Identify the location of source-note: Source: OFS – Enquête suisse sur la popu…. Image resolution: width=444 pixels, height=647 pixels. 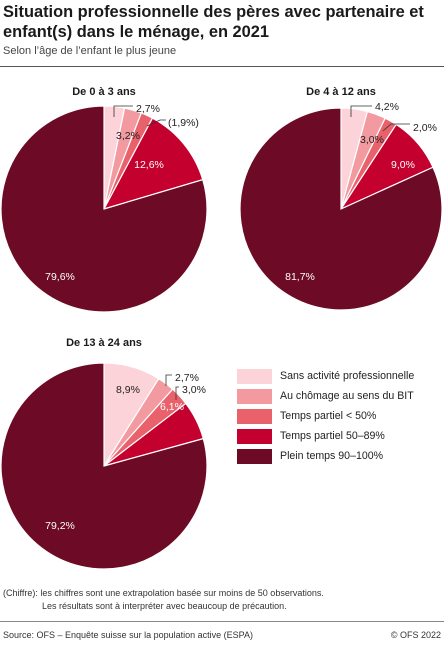
(128, 635).